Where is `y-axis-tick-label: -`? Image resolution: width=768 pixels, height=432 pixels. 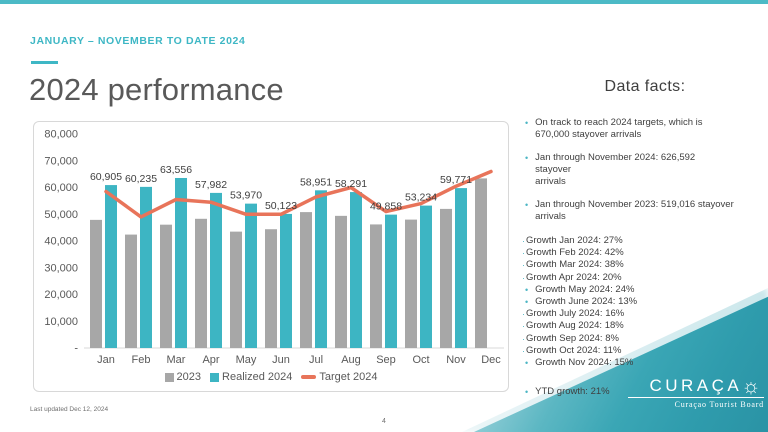 y-axis-tick-label: - is located at coordinates (76, 349).